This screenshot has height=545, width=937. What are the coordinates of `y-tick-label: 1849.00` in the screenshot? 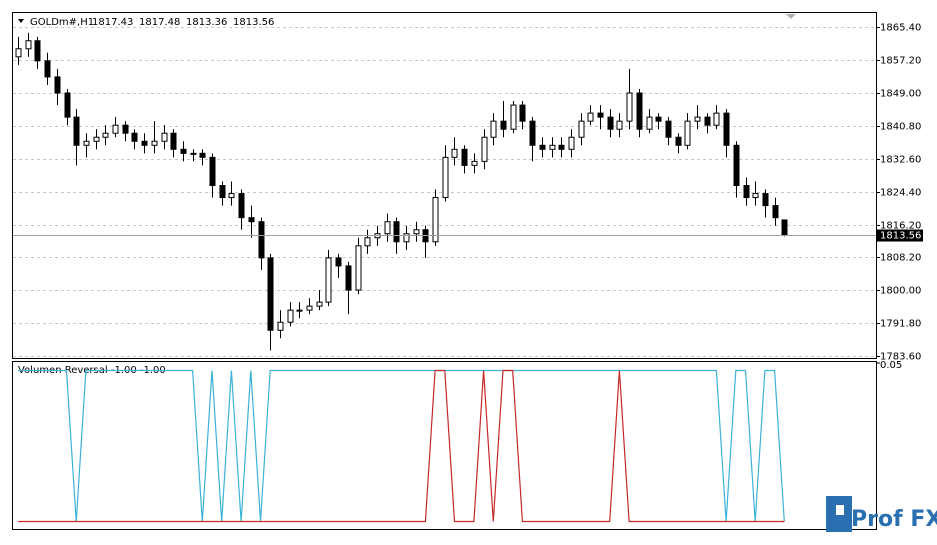 It's located at (900, 94).